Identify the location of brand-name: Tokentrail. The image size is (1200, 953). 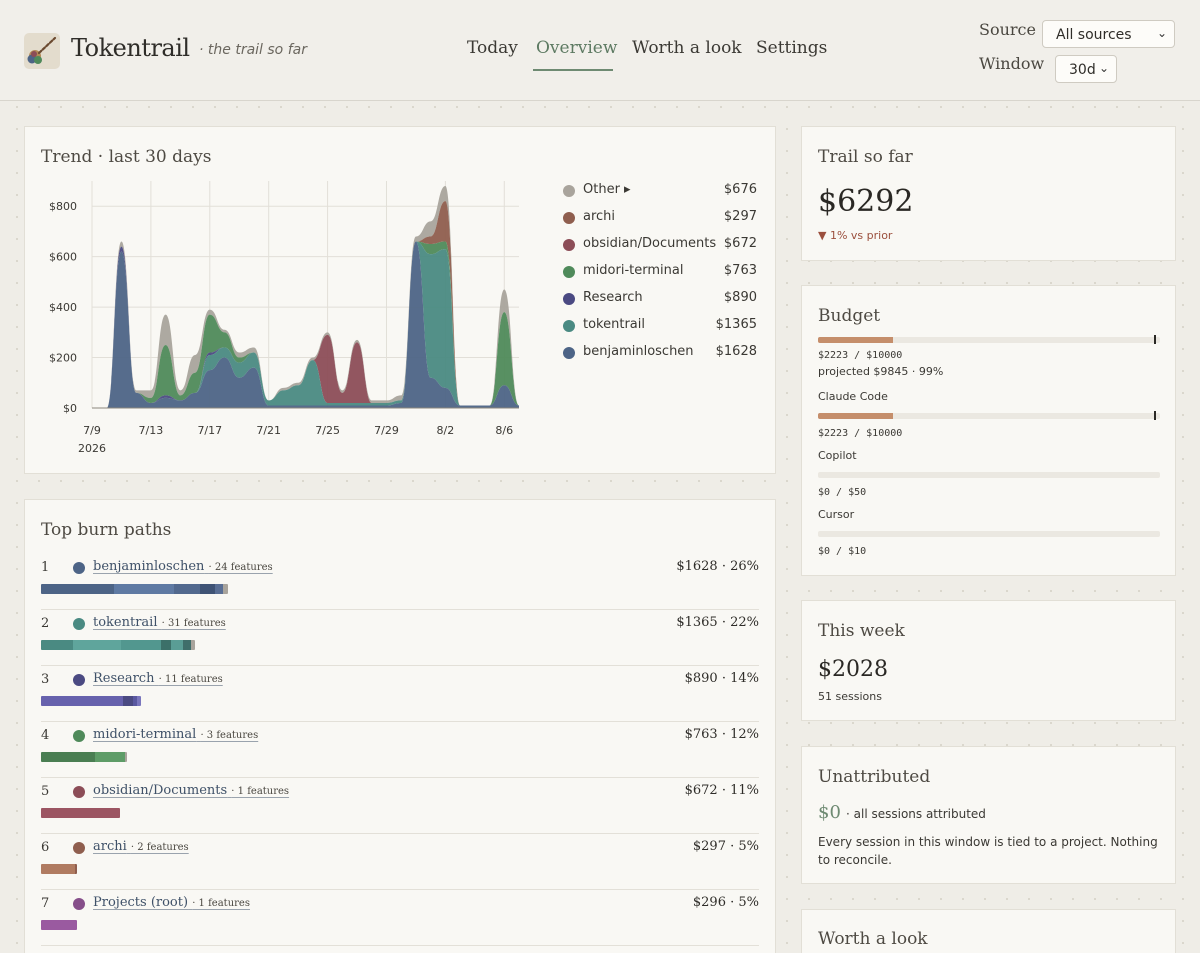
(130, 48).